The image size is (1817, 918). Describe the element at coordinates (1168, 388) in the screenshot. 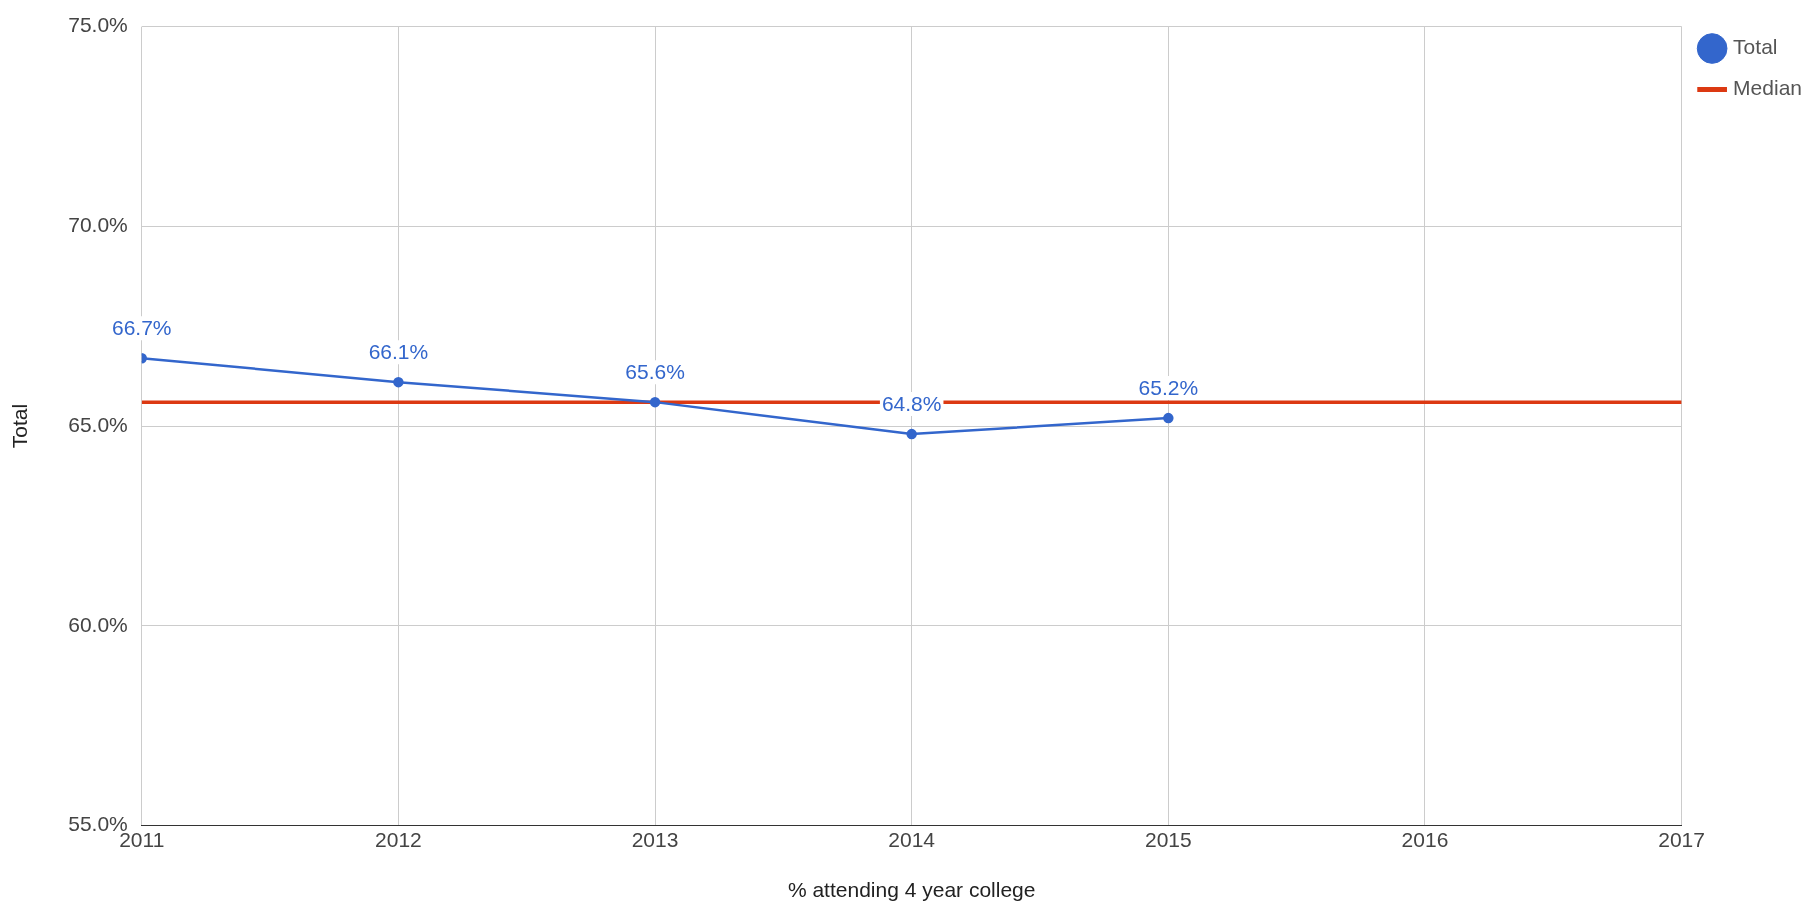

I see `data-label: 65.2%` at that location.